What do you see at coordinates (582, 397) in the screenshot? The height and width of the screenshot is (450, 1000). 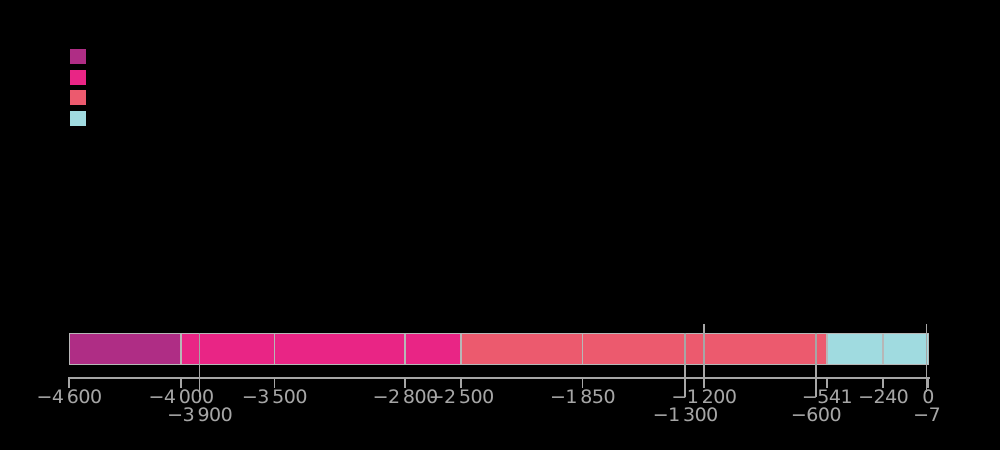 I see `axis-tick-label: −1 850` at bounding box center [582, 397].